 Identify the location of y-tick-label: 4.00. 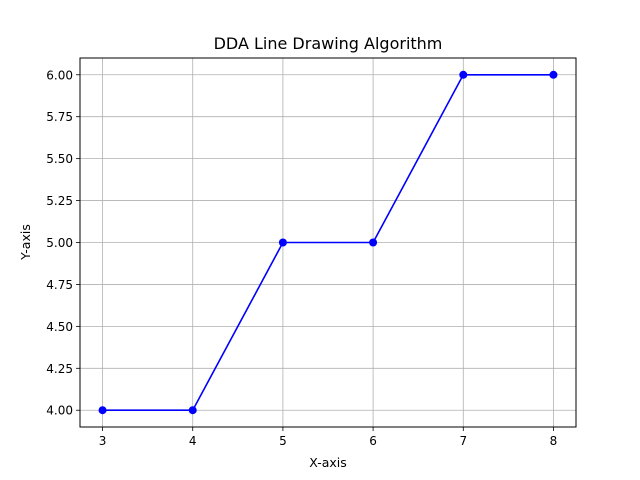
(59, 411).